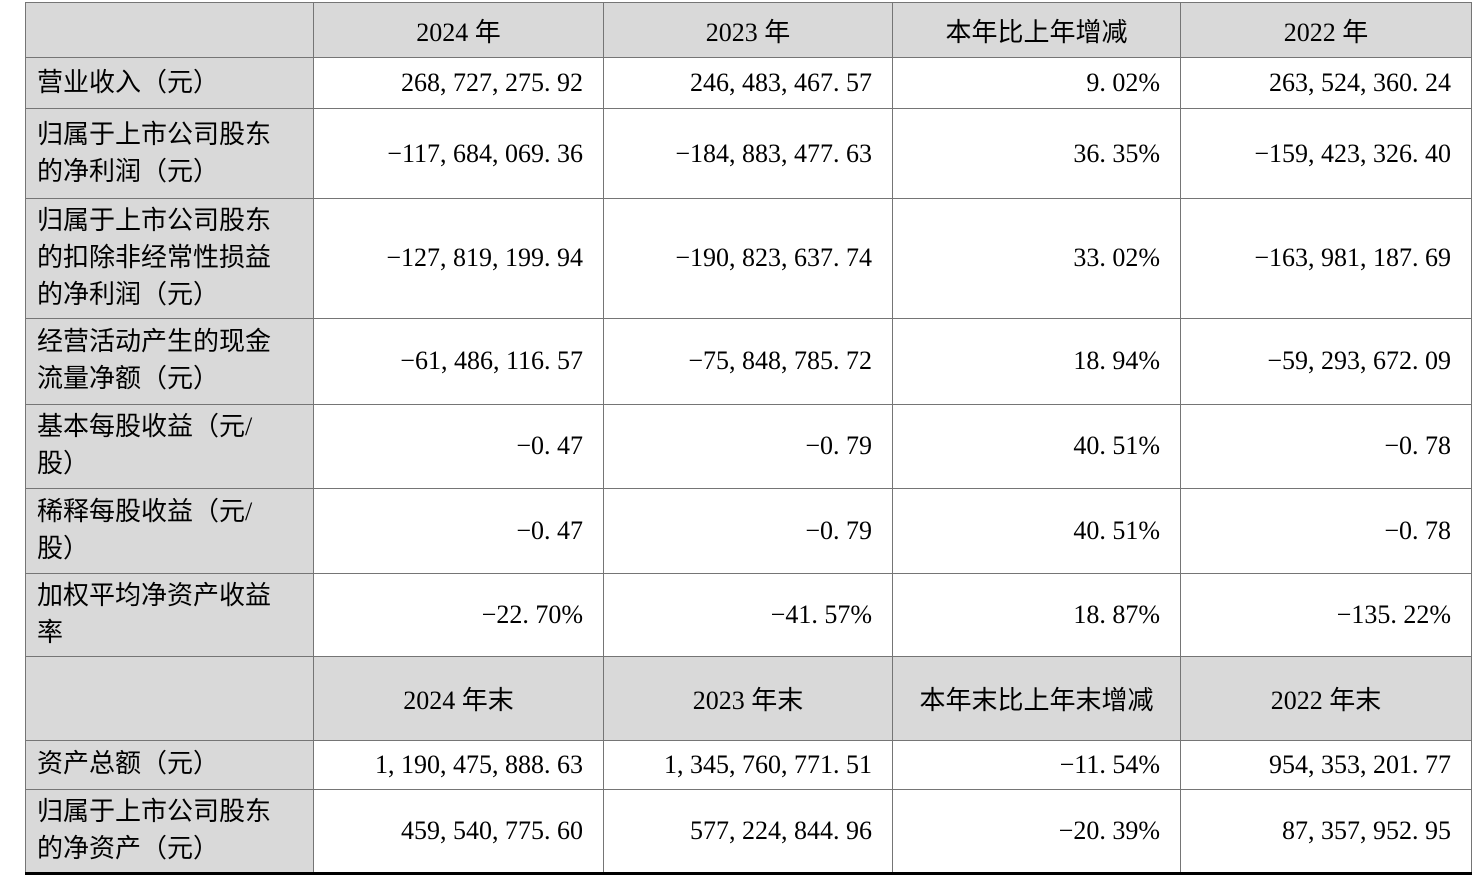  What do you see at coordinates (458, 30) in the screenshot?
I see `col-header-2024: 2024 年` at bounding box center [458, 30].